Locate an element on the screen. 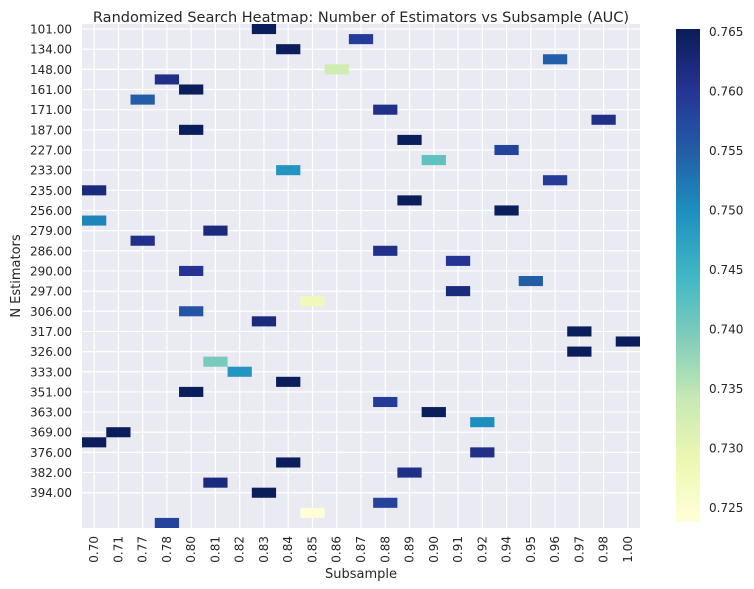 The width and height of the screenshot is (754, 589). y-tick-label: 376.00 is located at coordinates (51, 453).